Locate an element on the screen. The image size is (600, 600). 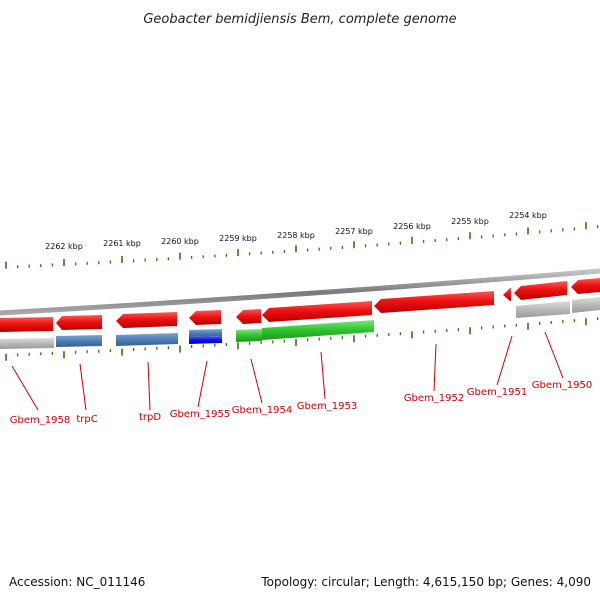
gene-arrow-gbem-1950 is located at coordinates (540, 290).